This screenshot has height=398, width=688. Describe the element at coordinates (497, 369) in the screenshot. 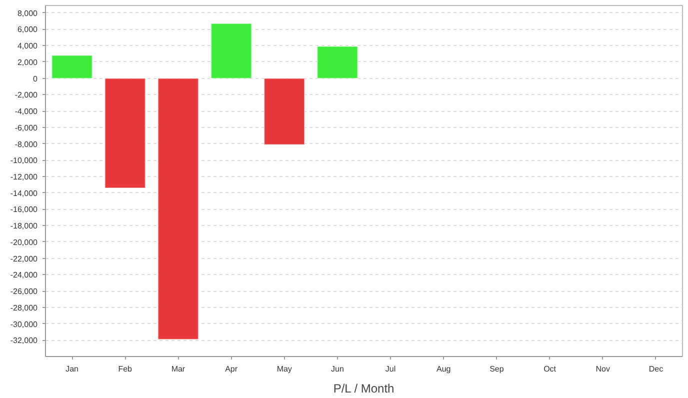

I see `x-tick-label: Sep` at that location.